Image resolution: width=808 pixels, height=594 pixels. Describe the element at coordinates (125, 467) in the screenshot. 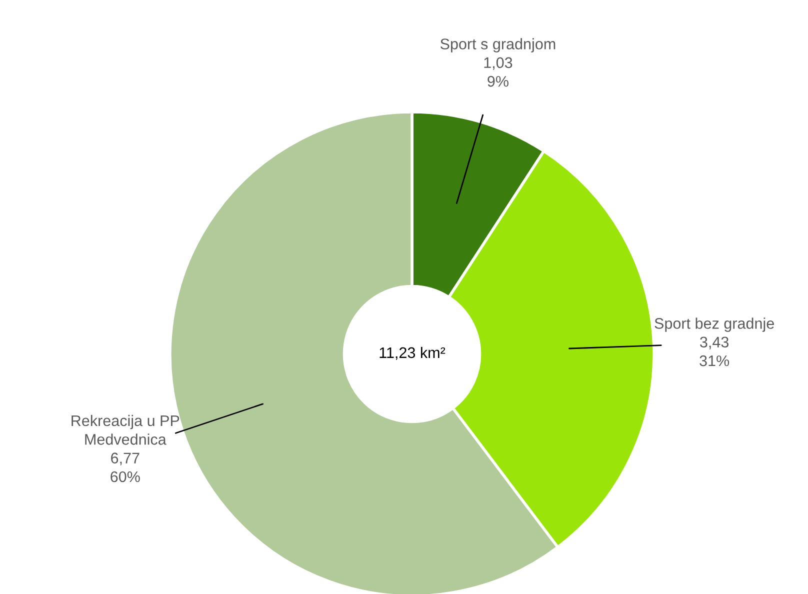

I see `data-label: 6,77 60%` at that location.